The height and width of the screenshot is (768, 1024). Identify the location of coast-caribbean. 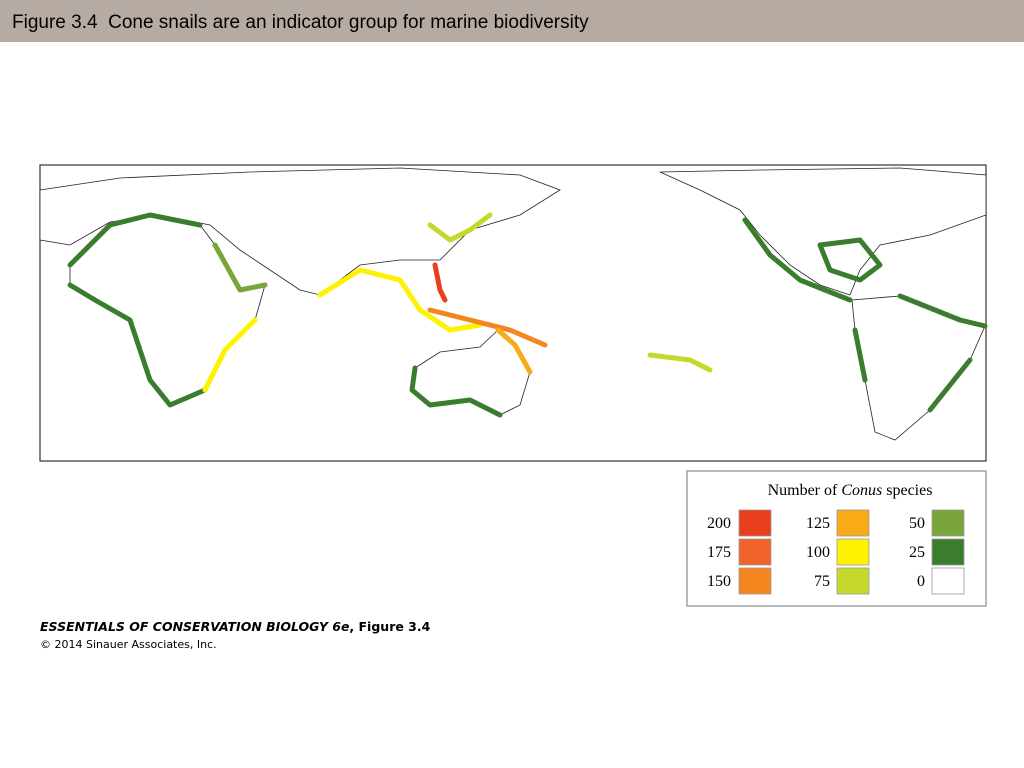
(850, 260).